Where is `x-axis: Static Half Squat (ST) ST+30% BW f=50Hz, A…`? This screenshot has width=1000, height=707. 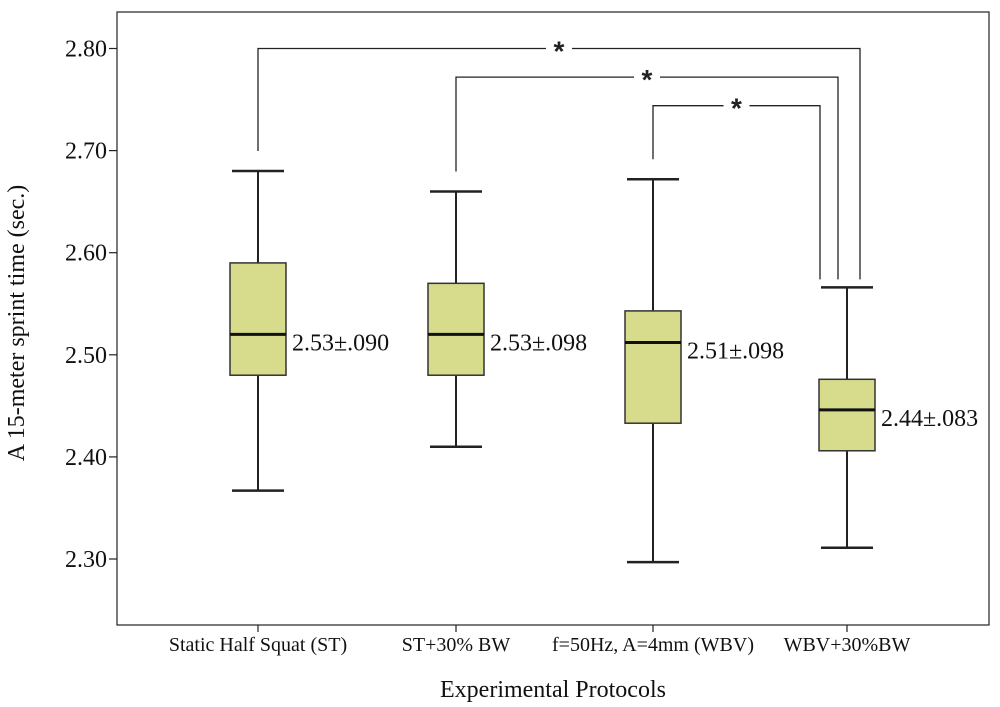
x-axis: Static Half Squat (ST) ST+30% BW f=50Hz, A… is located at coordinates (540, 640).